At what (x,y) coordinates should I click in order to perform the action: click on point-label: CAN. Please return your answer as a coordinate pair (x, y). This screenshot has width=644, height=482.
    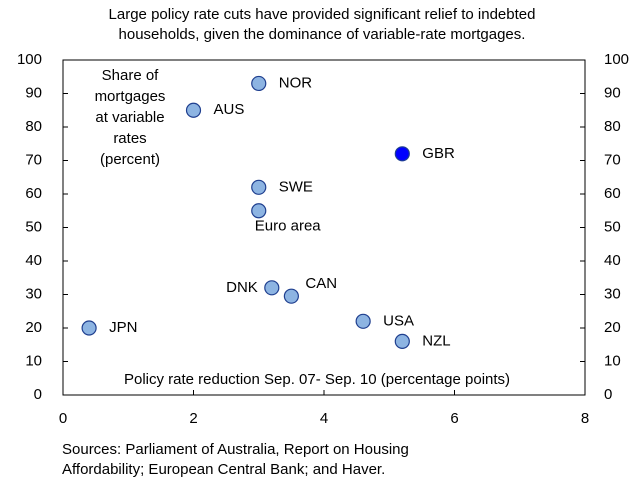
    Looking at the image, I should click on (321, 283).